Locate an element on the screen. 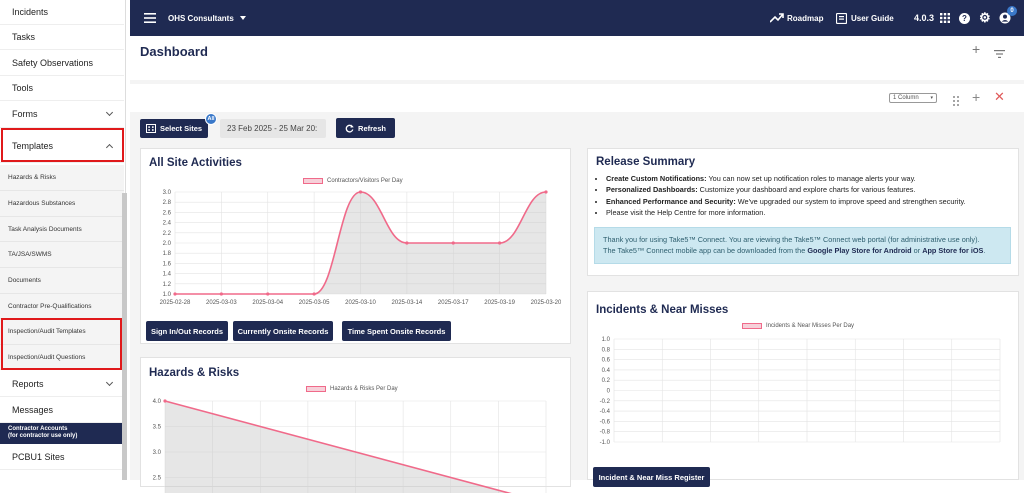 Image resolution: width=1024 pixels, height=493 pixels. y-tick-label: 2.4 is located at coordinates (167, 224).